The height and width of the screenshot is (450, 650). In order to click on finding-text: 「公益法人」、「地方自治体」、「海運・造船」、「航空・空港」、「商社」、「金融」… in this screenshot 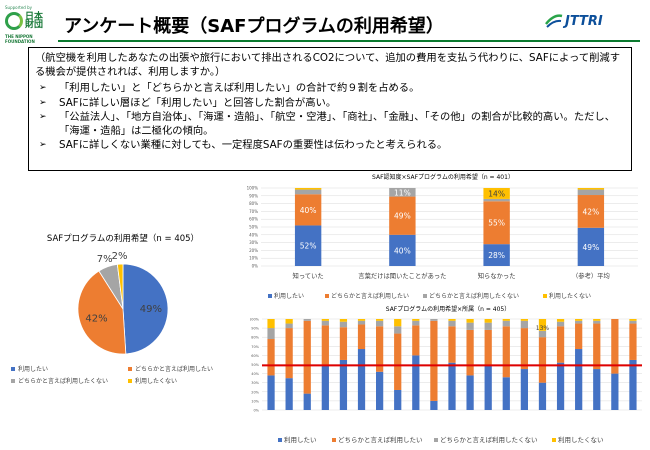, I will do `click(337, 124)`.